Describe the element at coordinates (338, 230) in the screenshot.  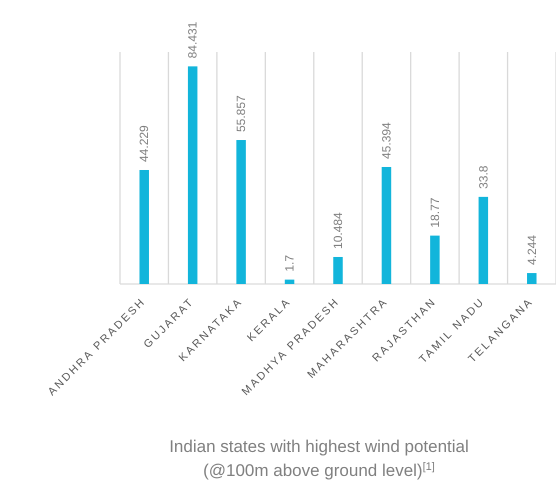
I see `data-label: 10.484` at that location.